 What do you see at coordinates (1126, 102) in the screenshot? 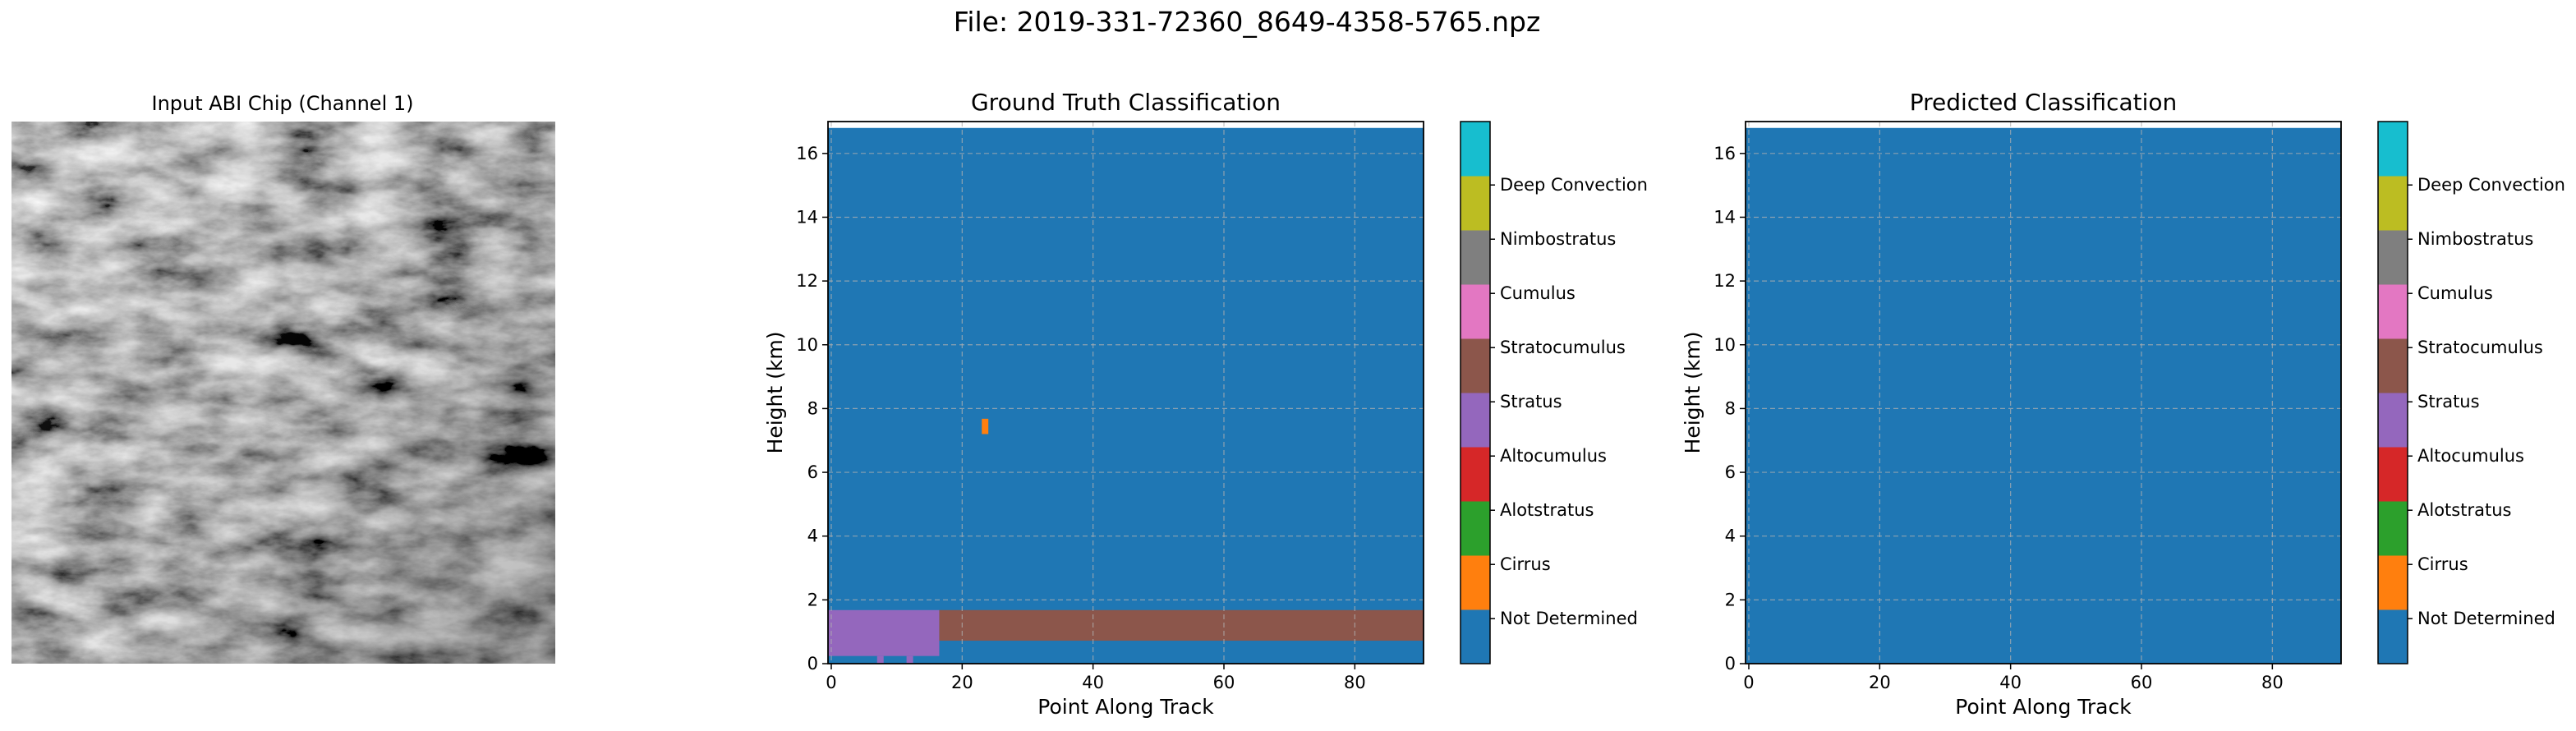
I see `chart-title: Ground Truth Classification` at bounding box center [1126, 102].